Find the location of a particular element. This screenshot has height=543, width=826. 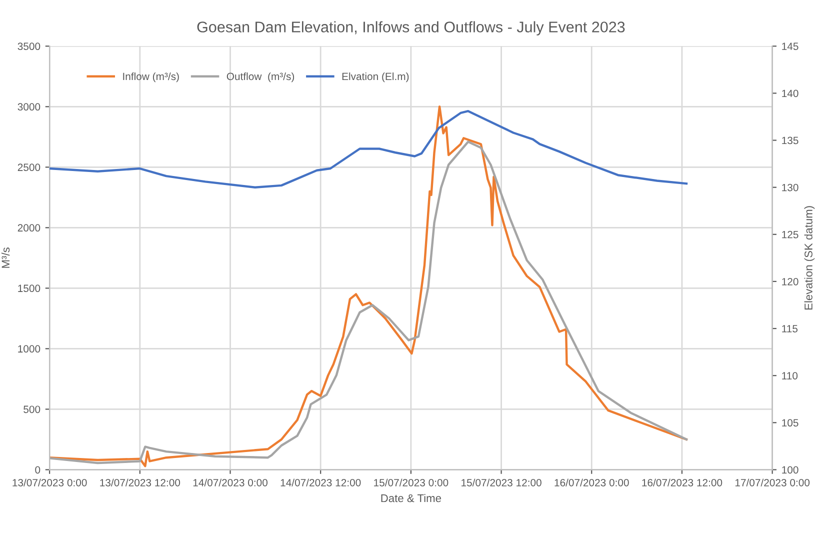

y2-tick-label: 110 is located at coordinates (790, 376).